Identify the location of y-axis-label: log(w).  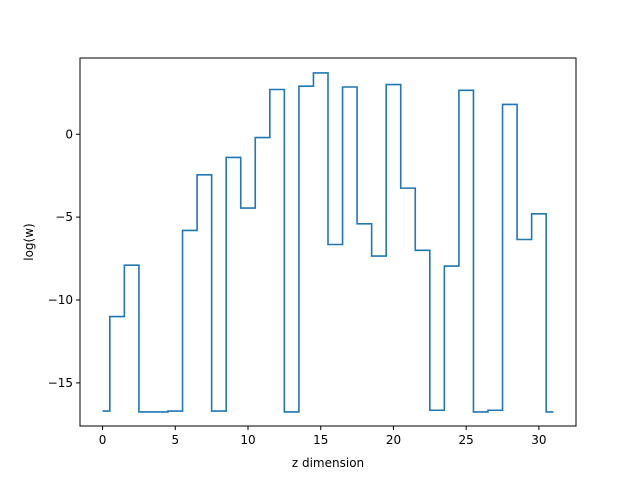
(29, 241).